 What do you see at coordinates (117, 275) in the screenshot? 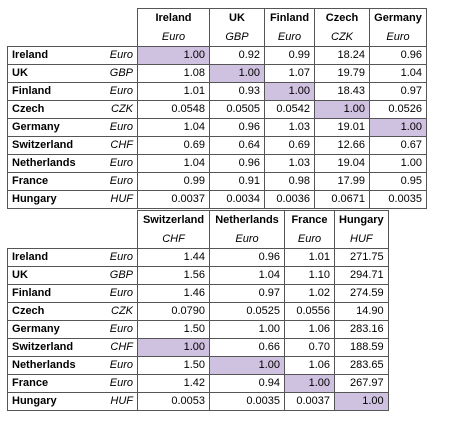
I see `row-currency: GBP` at bounding box center [117, 275].